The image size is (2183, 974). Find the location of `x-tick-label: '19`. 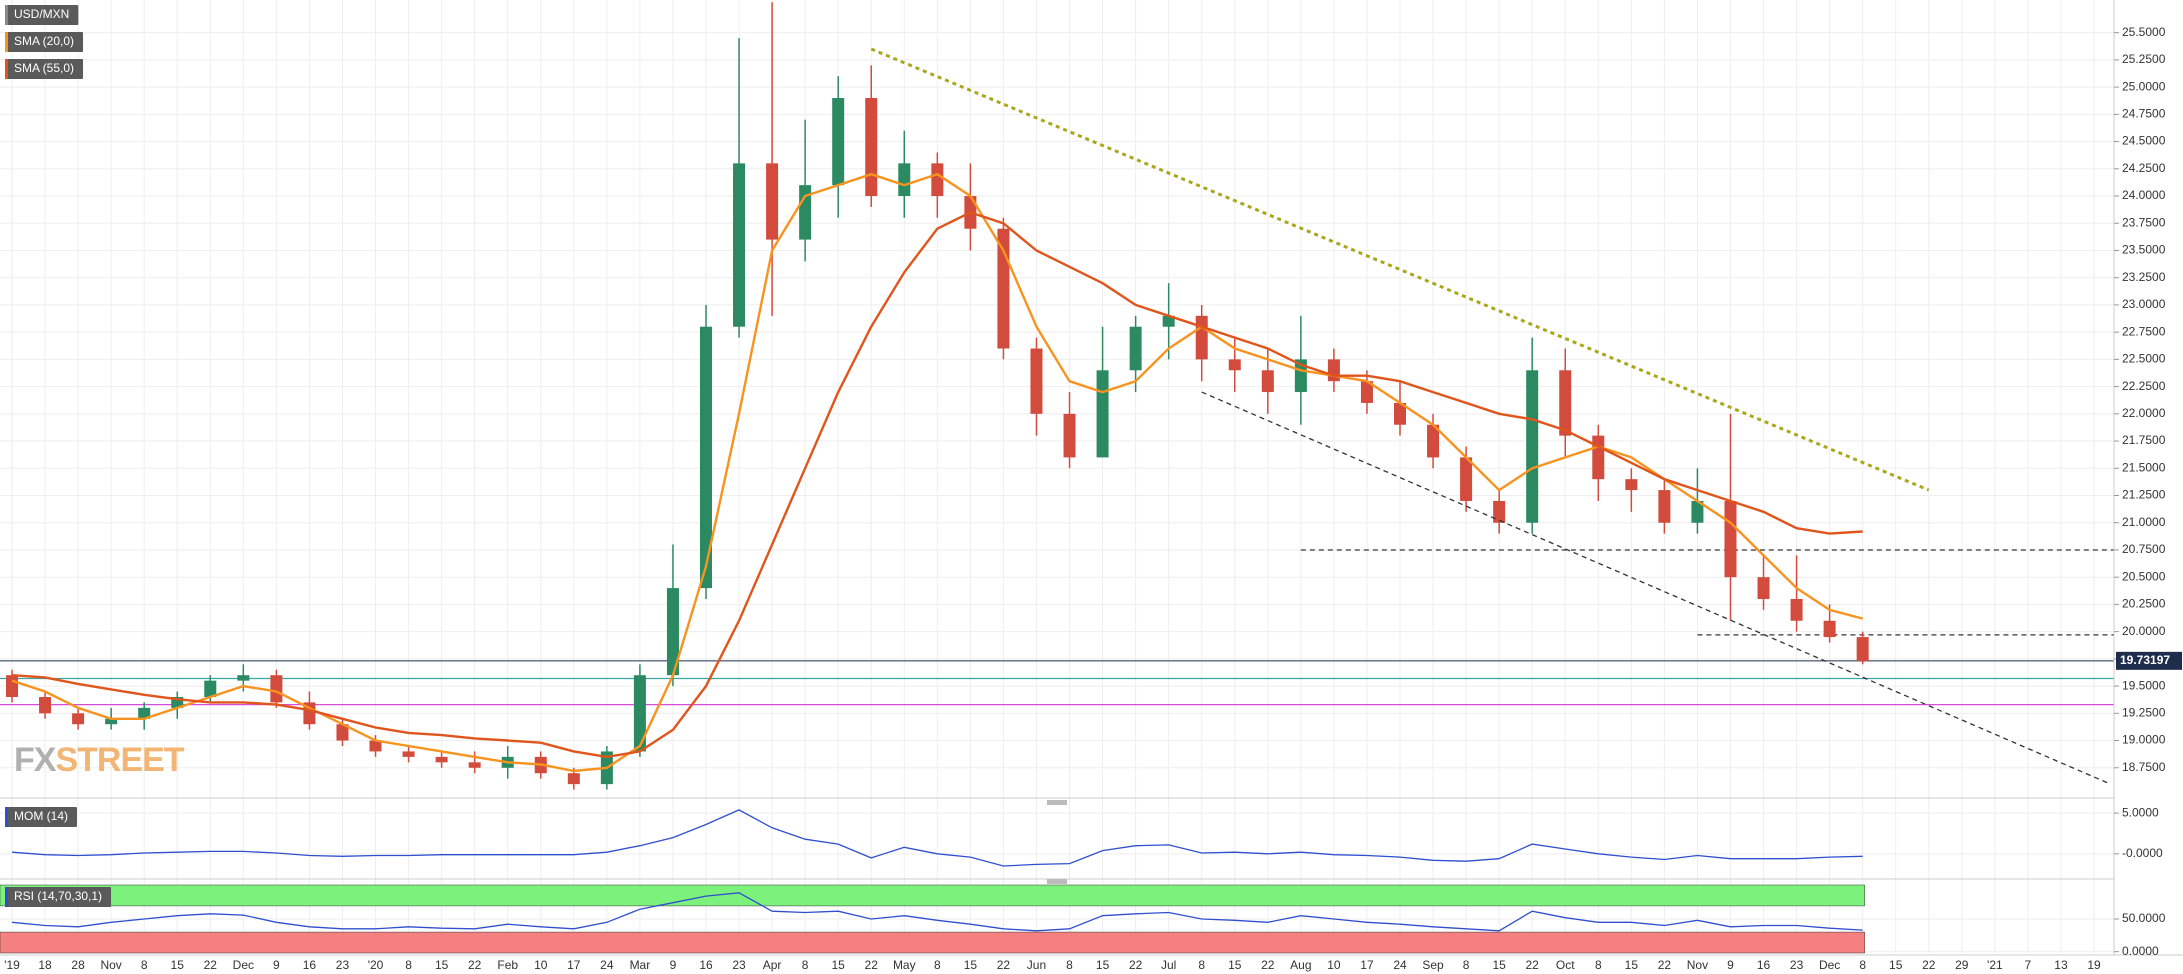

x-tick-label: '19 is located at coordinates (12, 965).